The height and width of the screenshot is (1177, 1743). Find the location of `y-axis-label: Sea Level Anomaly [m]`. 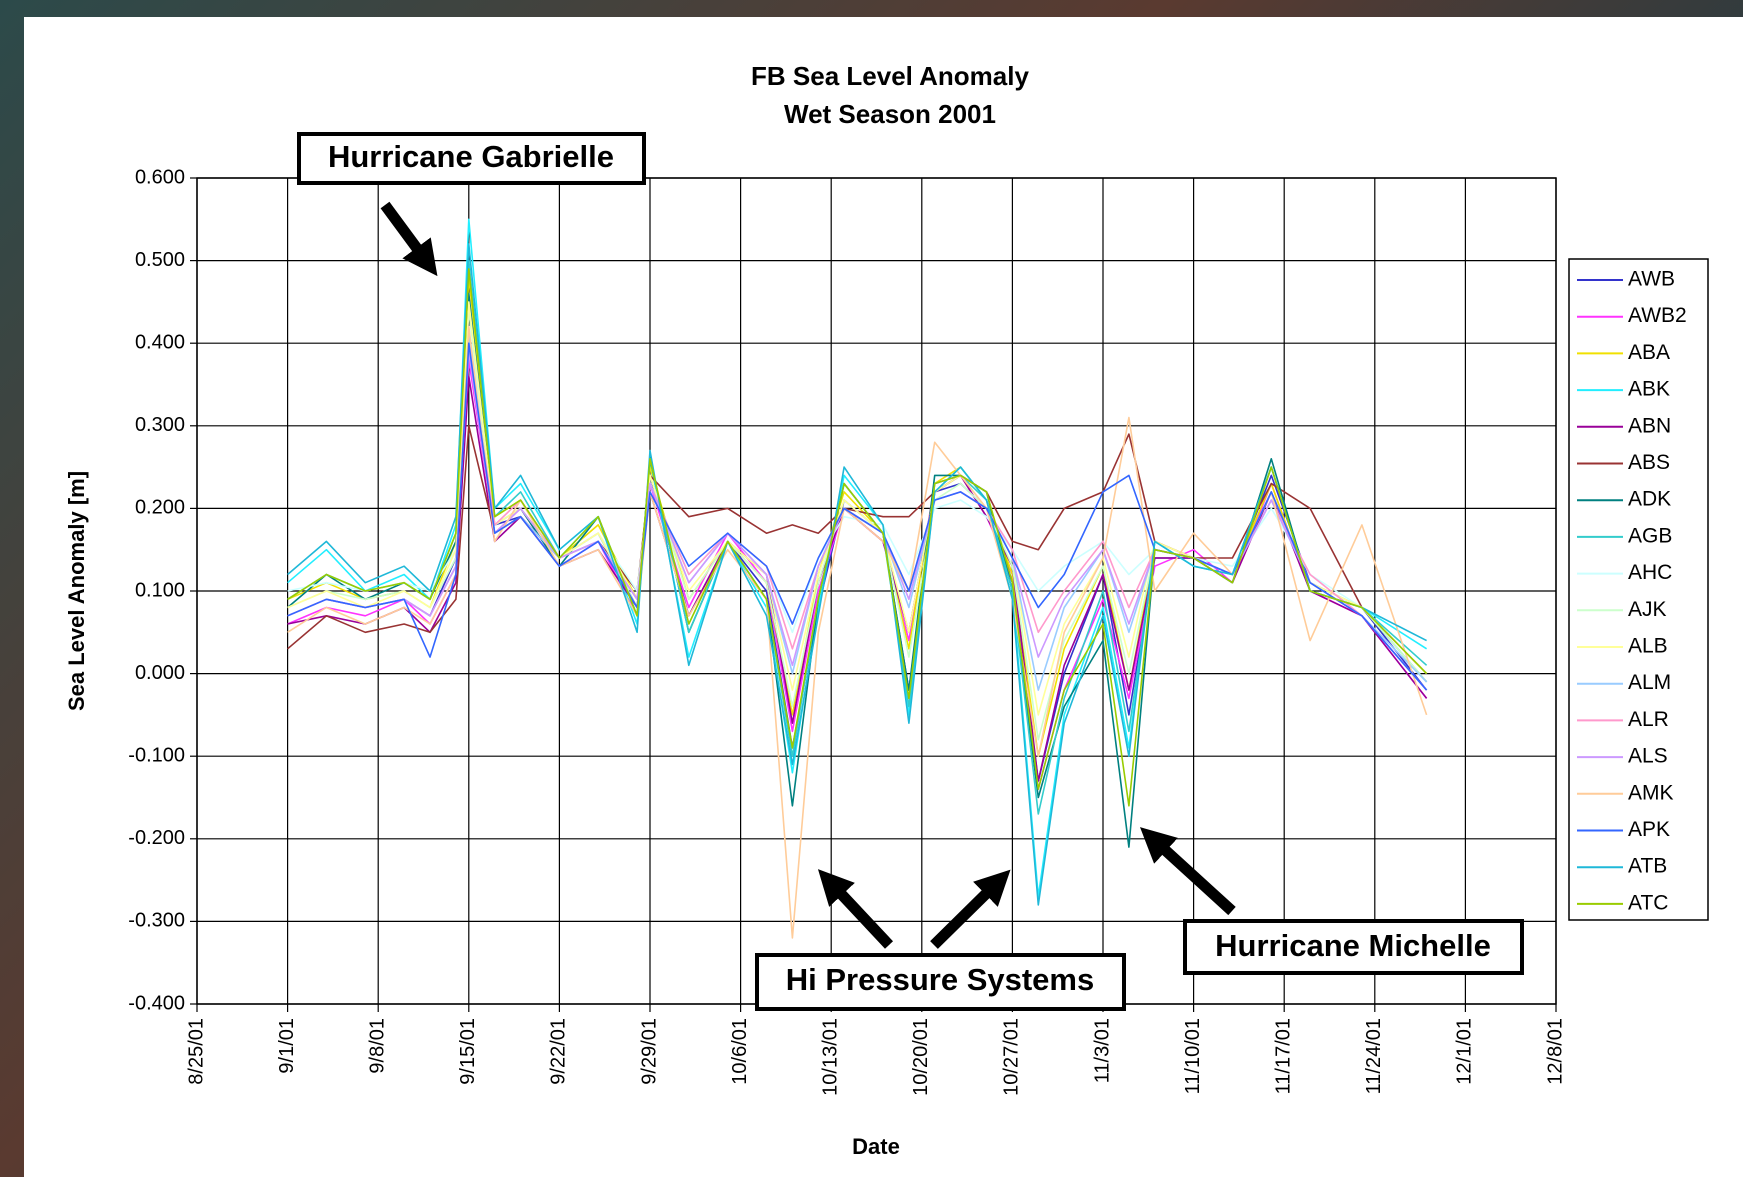

y-axis-label: Sea Level Anomaly [m] is located at coordinates (76, 591).